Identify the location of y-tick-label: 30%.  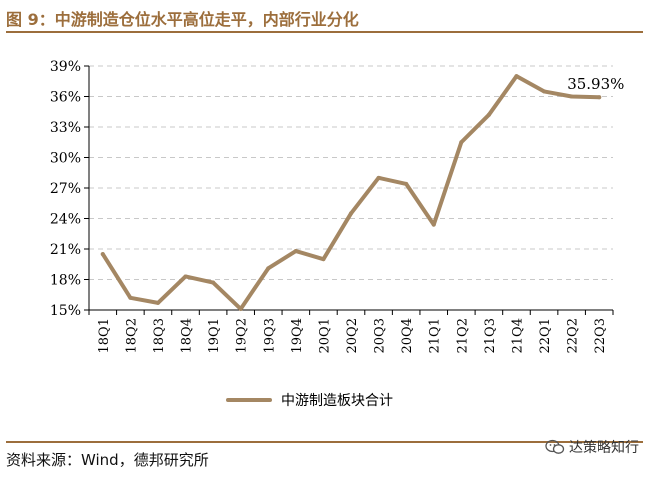
(65, 159).